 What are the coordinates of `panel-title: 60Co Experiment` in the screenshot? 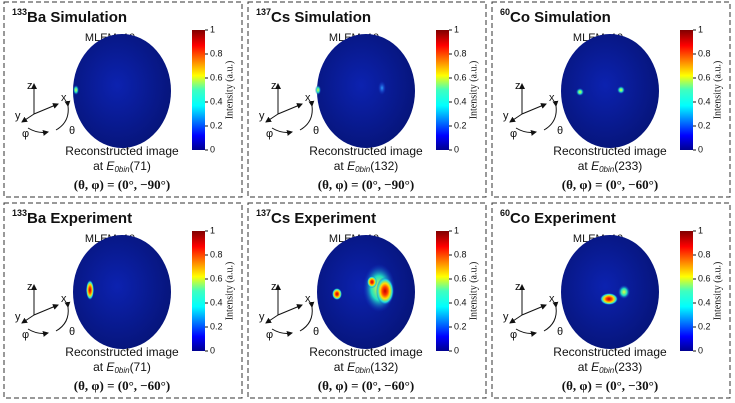 It's located at (558, 217).